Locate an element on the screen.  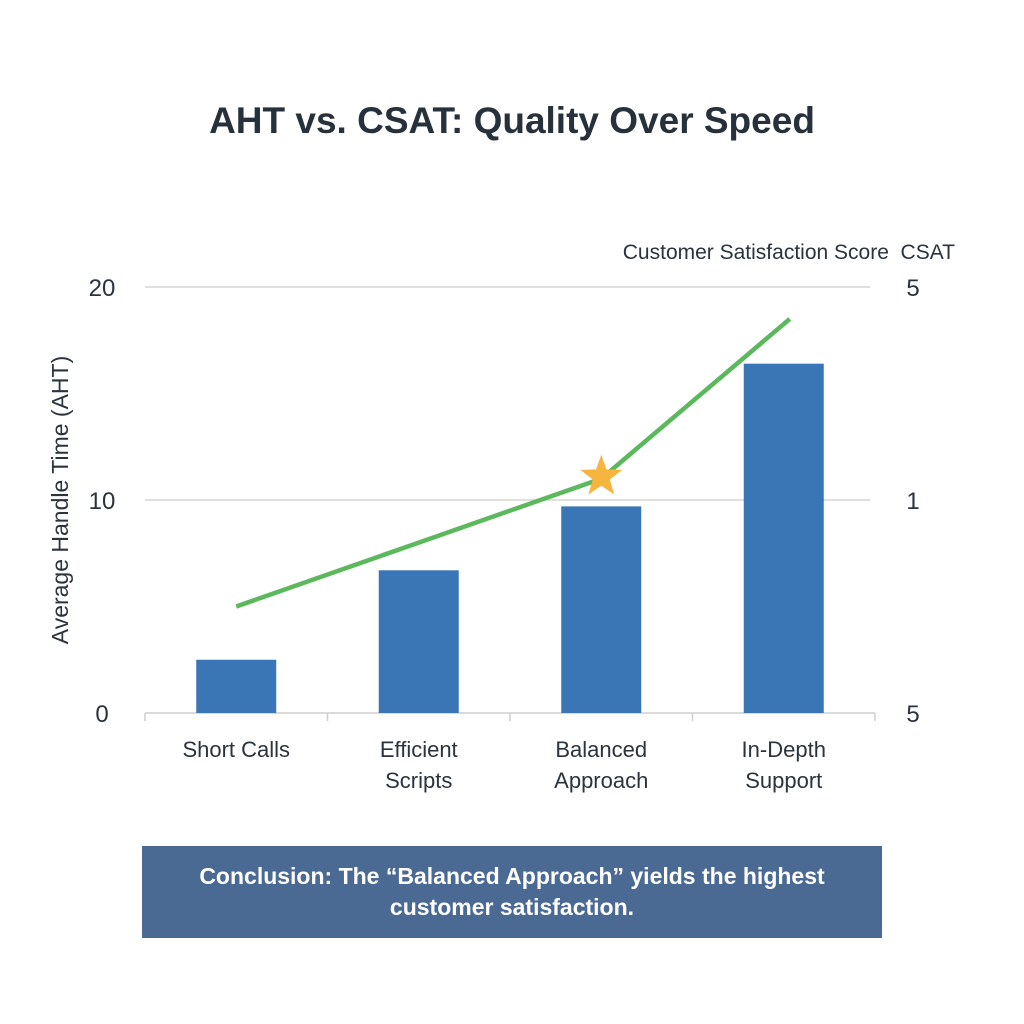
y2-axis-label: Customer Satisfaction Score CSAT is located at coordinates (789, 252).